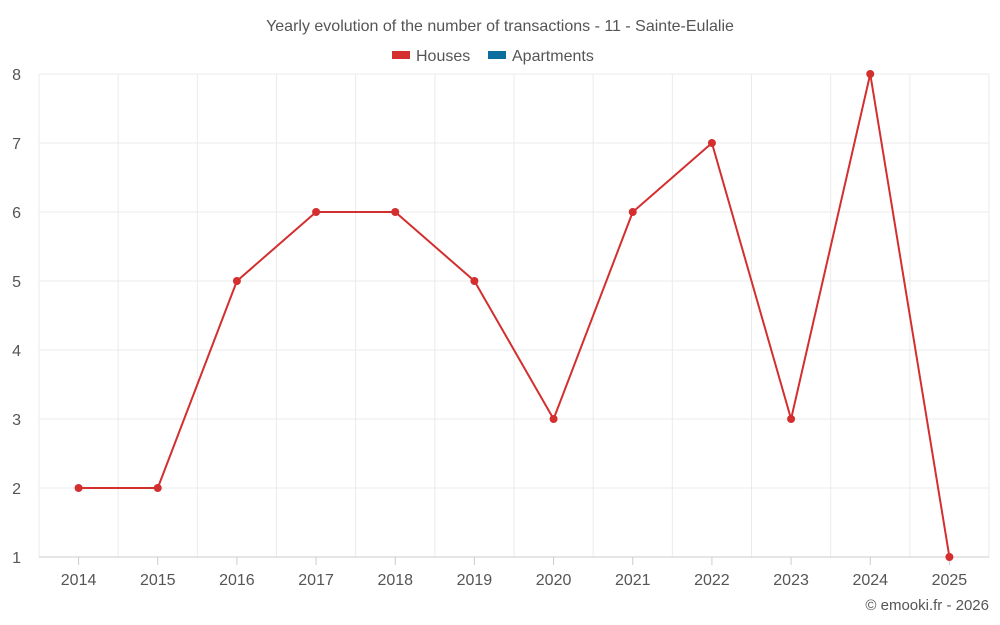 This screenshot has height=625, width=1000. I want to click on legend-item-apartments: Apartments, so click(541, 56).